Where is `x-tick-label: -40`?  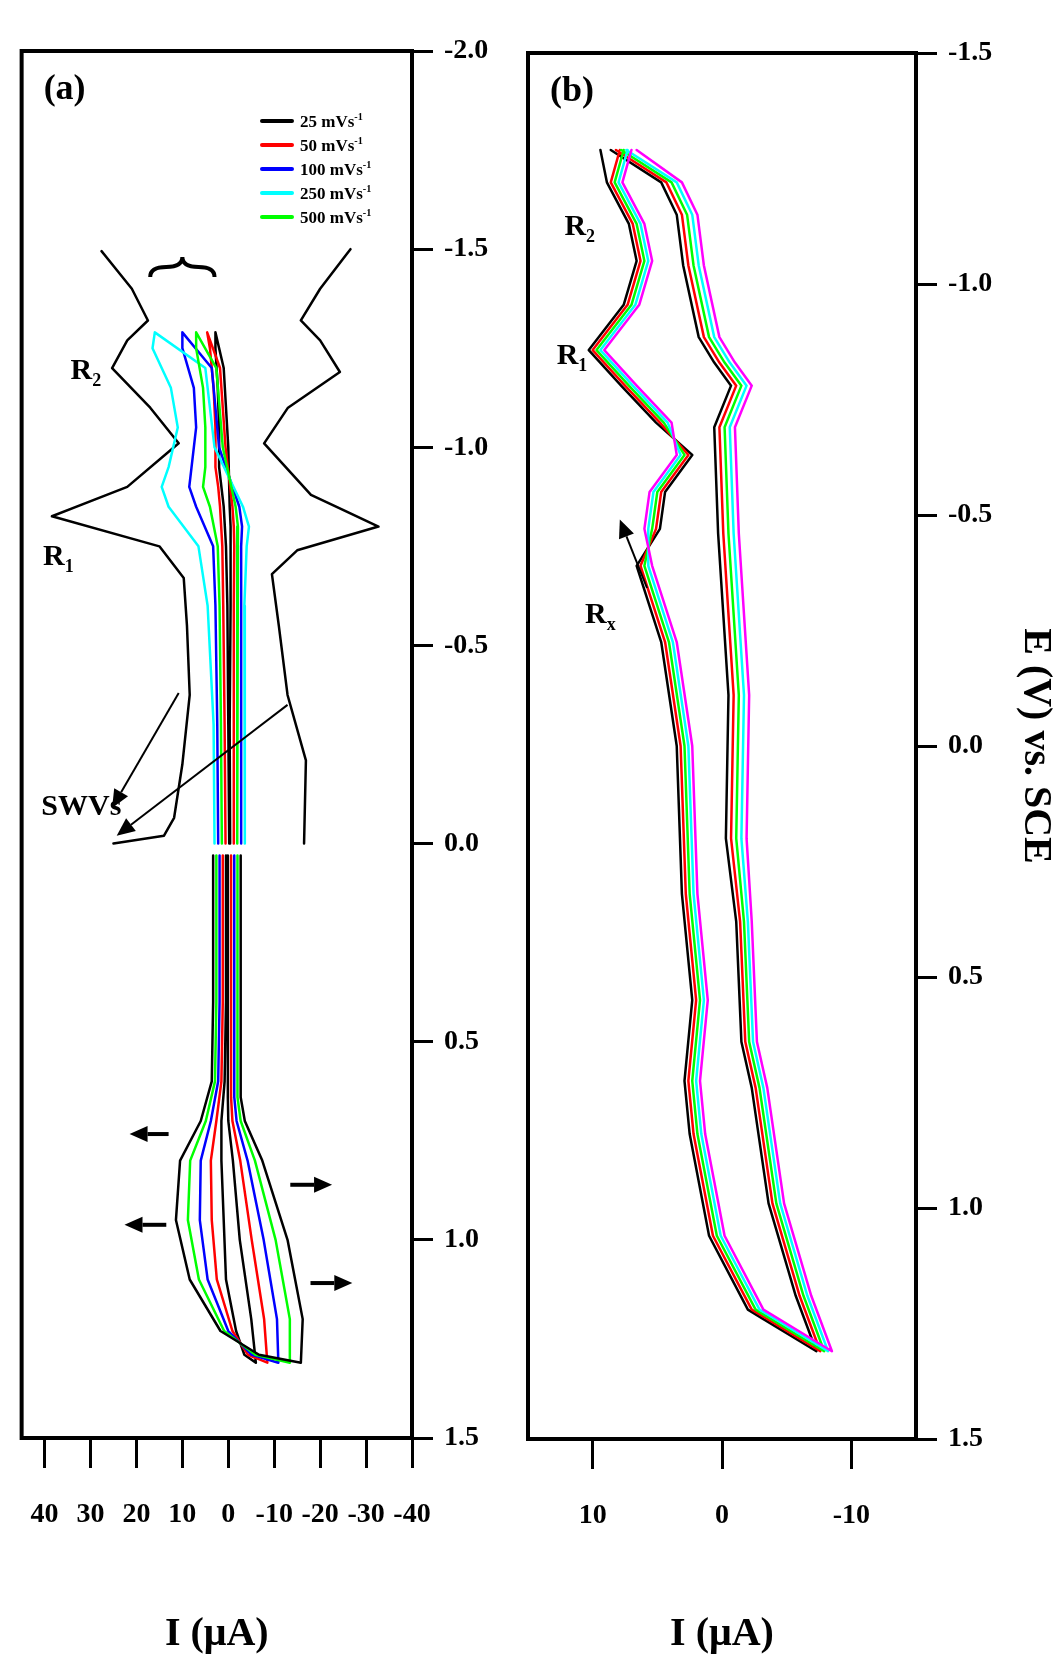 x-tick-label: -40 is located at coordinates (412, 1513).